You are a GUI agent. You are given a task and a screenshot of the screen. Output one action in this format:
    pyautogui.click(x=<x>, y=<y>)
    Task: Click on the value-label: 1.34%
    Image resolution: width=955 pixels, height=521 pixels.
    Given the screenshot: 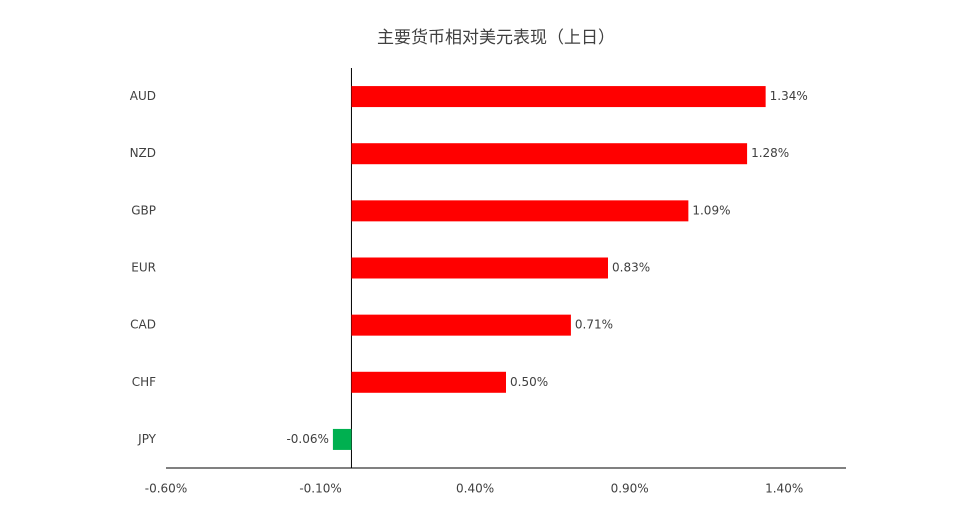 What is the action you would take?
    pyautogui.click(x=789, y=96)
    